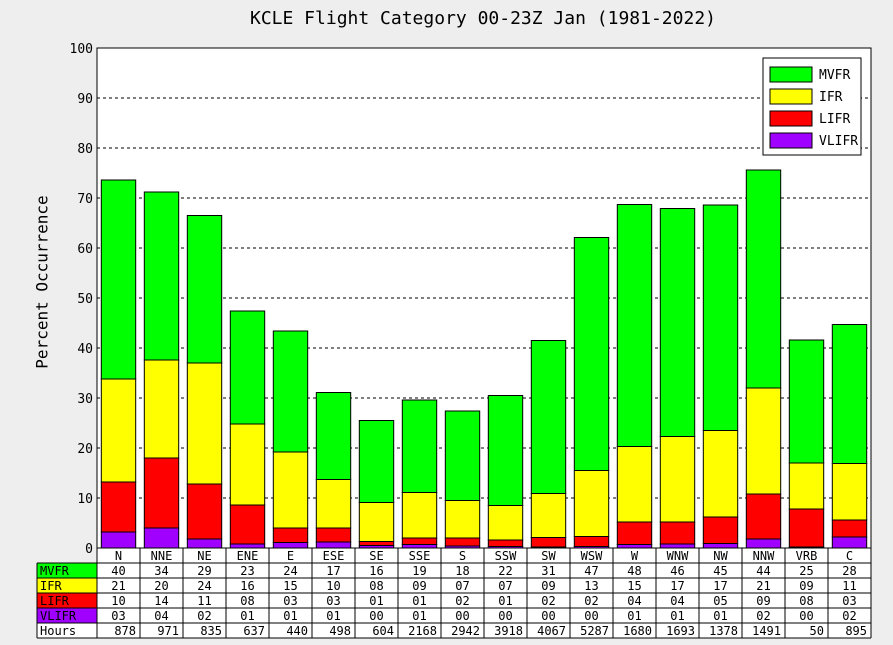 The image size is (893, 645). Describe the element at coordinates (591, 586) in the screenshot. I see `table-cell-ifr: 13` at that location.